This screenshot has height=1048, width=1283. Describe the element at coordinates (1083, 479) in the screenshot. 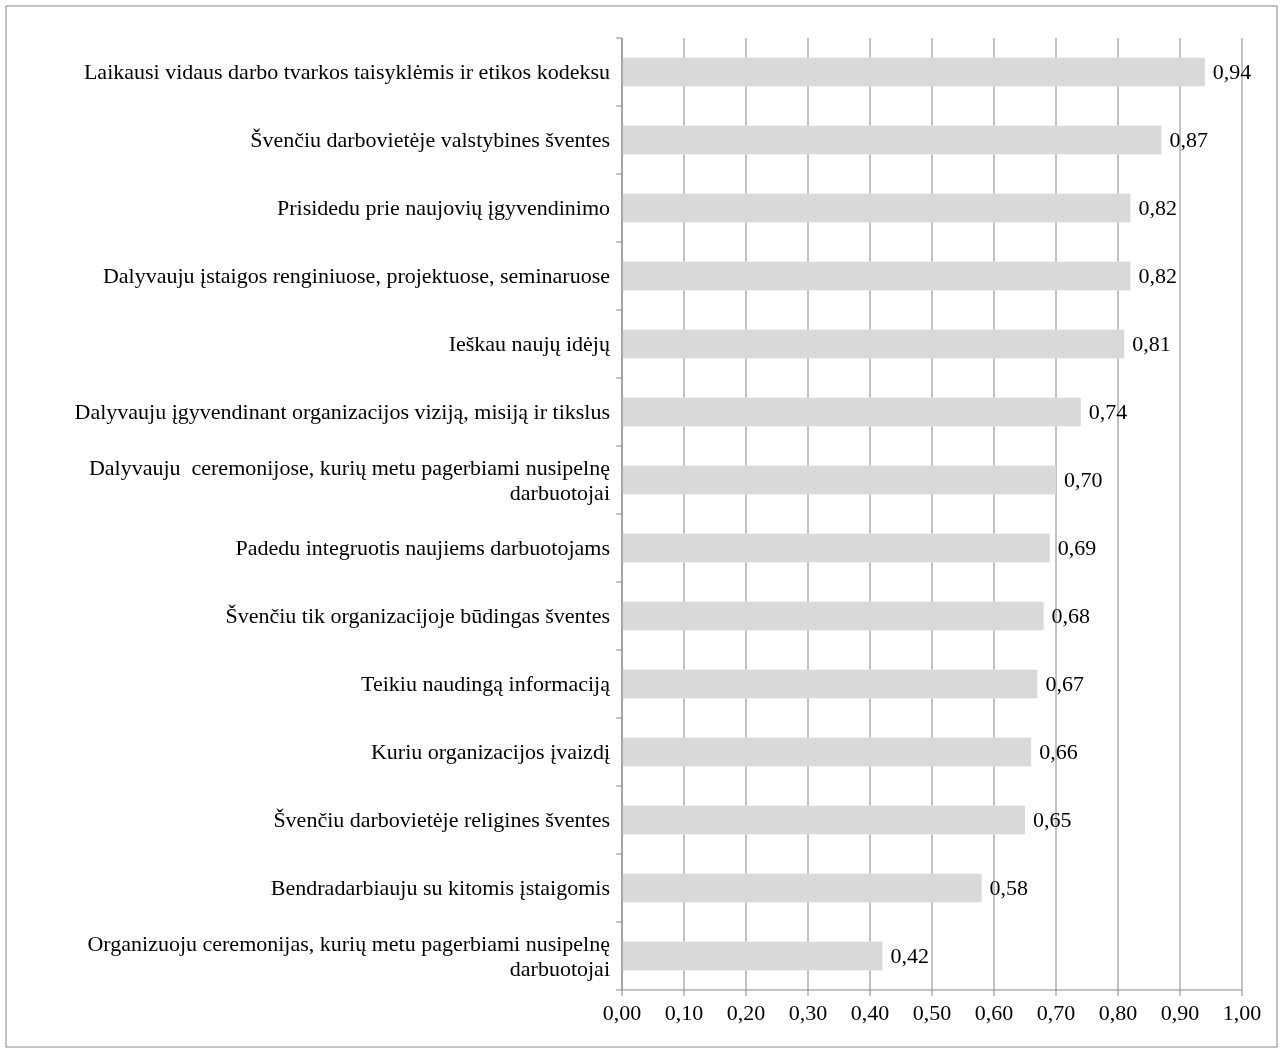

I see `data-label: 0,70` at that location.